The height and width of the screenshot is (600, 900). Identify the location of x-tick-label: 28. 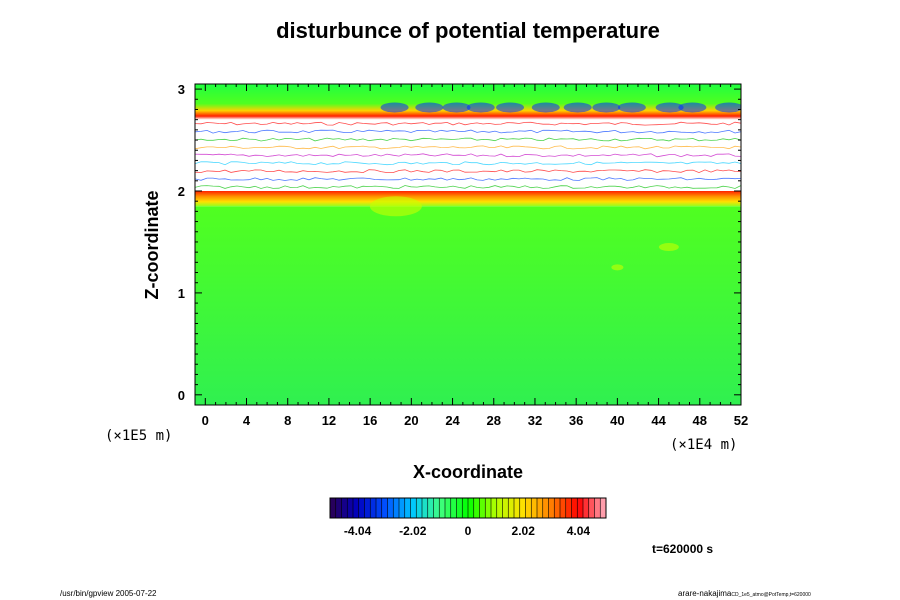
(494, 420).